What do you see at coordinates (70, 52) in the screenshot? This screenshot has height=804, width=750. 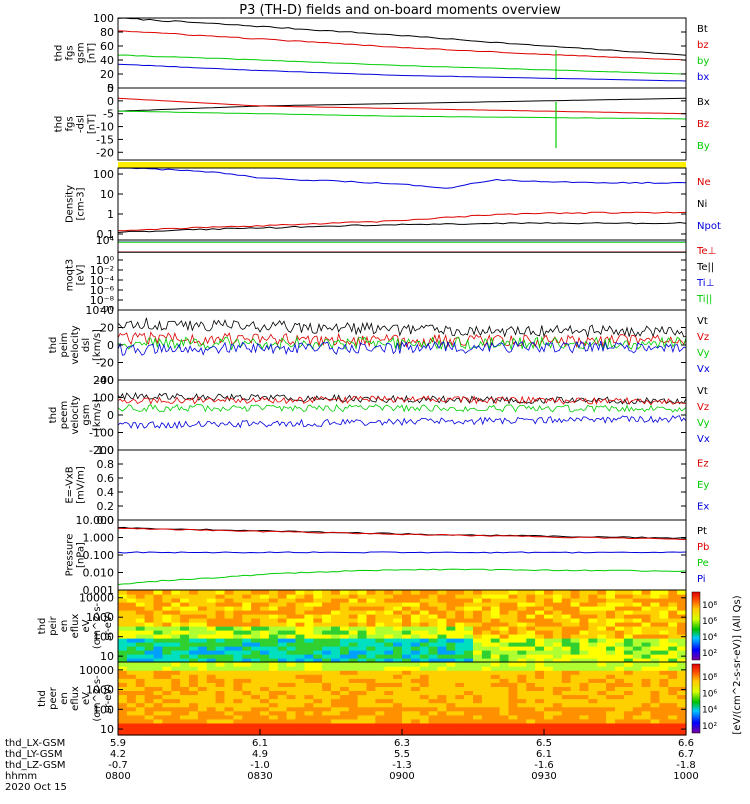 I see `y-axis-label: fgs` at bounding box center [70, 52].